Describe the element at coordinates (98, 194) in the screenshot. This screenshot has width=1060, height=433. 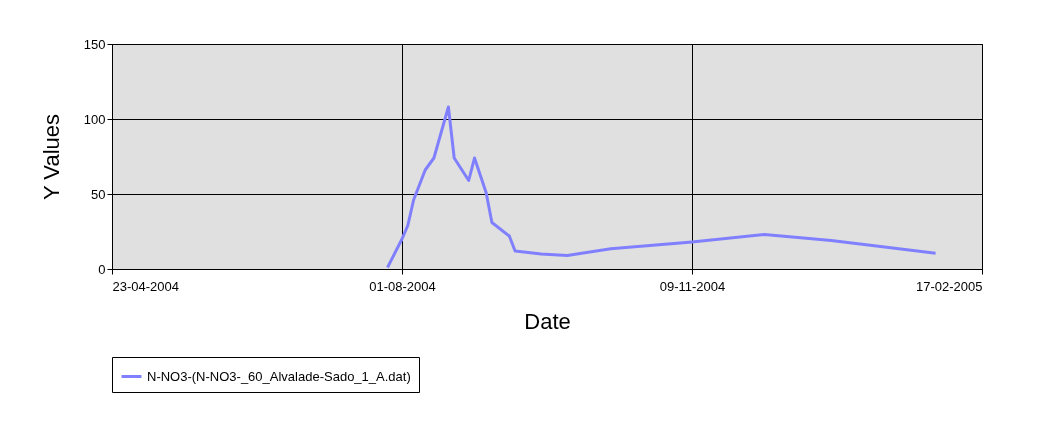
I see `y-tick-label: 50` at that location.